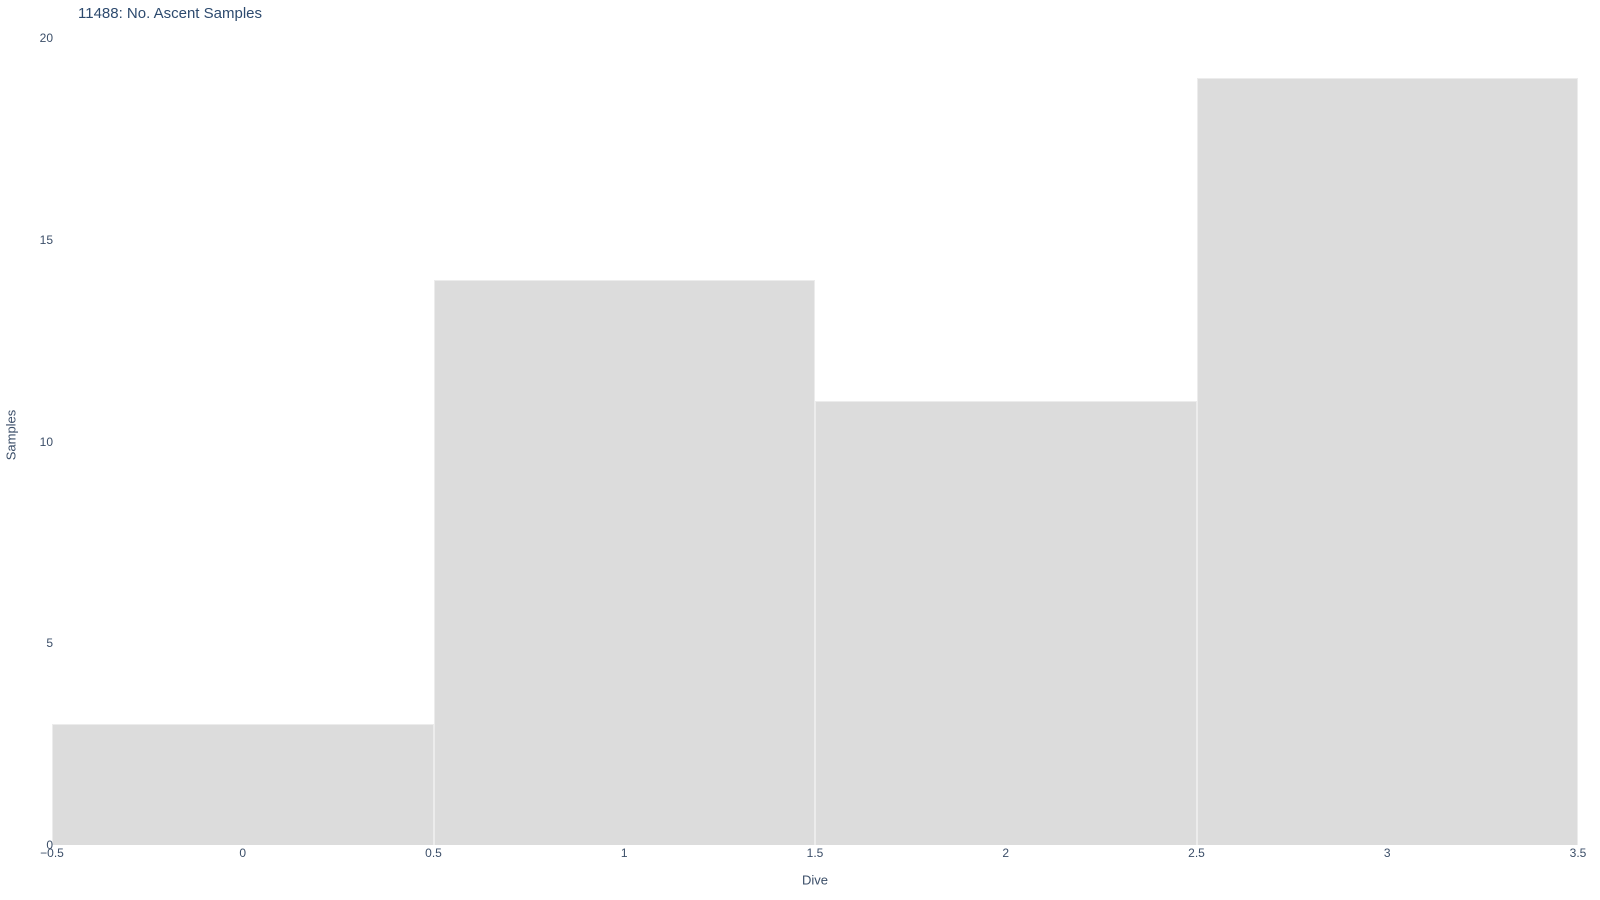 The image size is (1600, 900). I want to click on y-axis-label: Samples, so click(11, 435).